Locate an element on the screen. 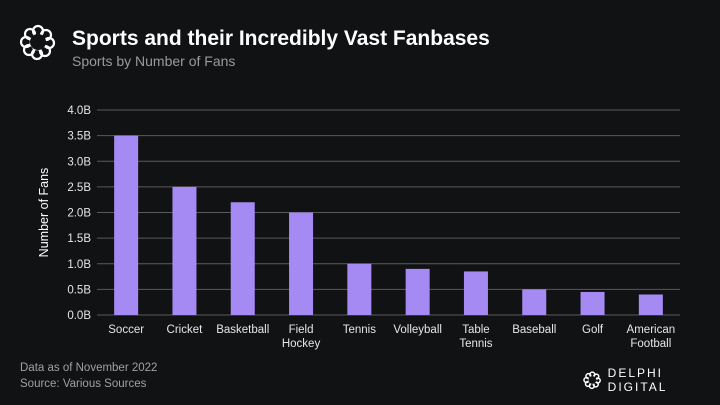  y-tick-label: 0.0B is located at coordinates (79, 316).